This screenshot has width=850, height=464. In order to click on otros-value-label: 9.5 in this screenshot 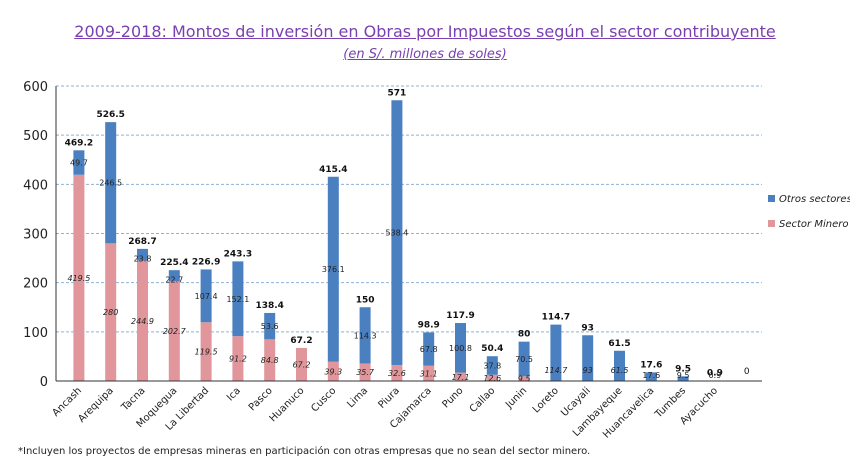, I will do `click(683, 375)`.